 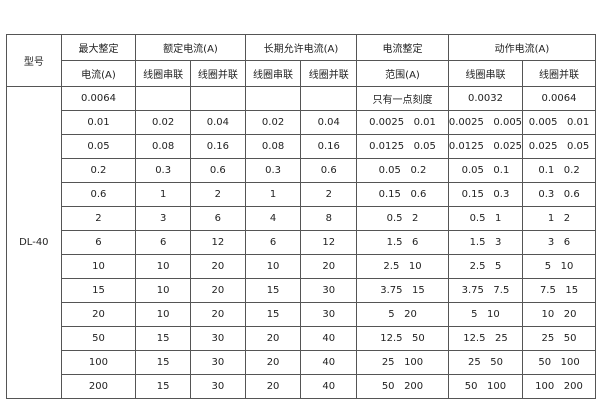 I want to click on table-cell: 1.5 3, so click(x=485, y=242).